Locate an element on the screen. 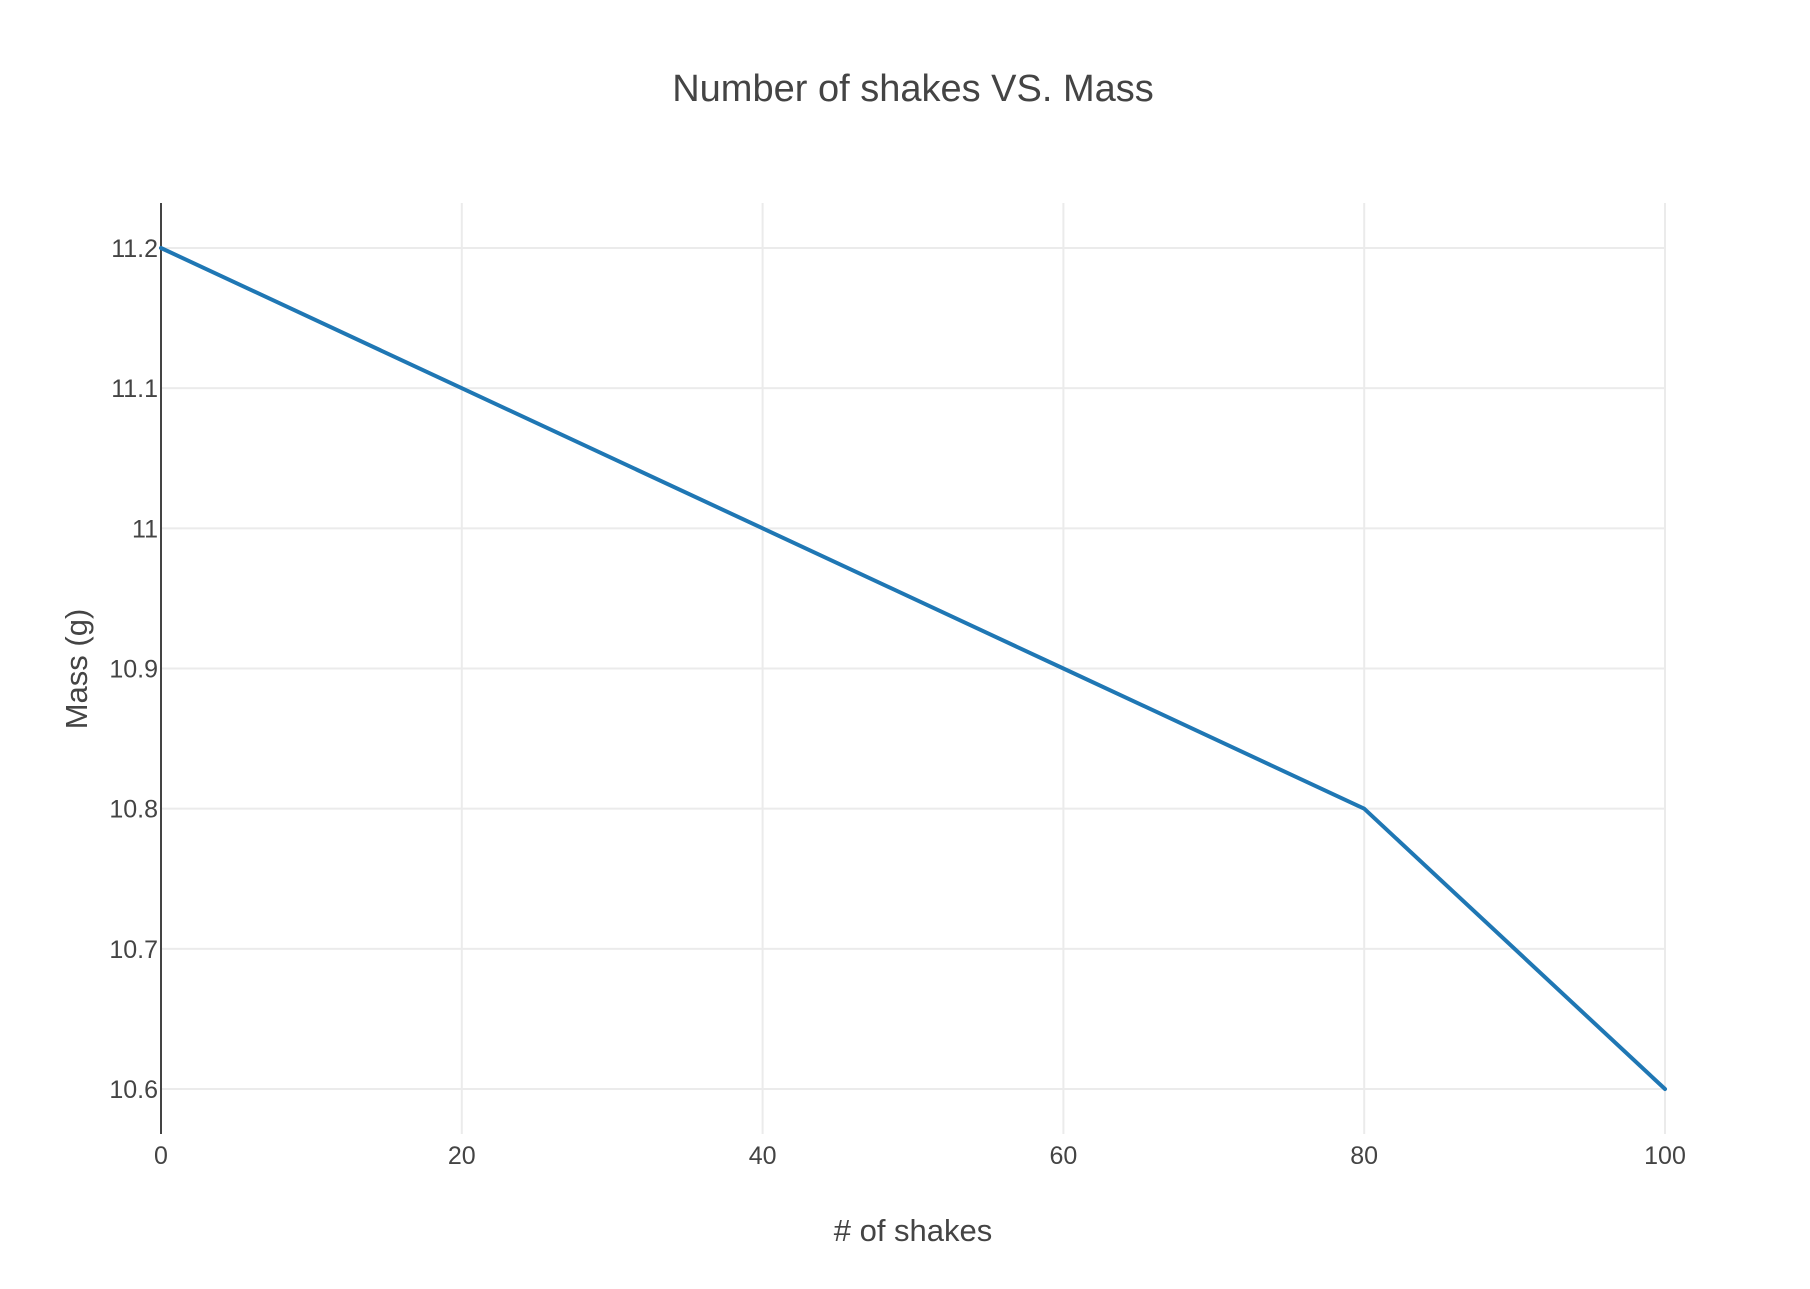  x-tick-label: 20 is located at coordinates (462, 1156).